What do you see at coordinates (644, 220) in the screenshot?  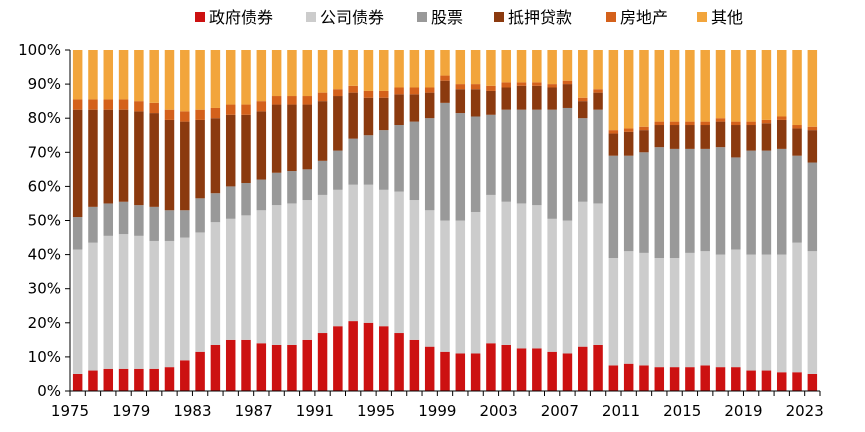 I see `bar-group-2012` at bounding box center [644, 220].